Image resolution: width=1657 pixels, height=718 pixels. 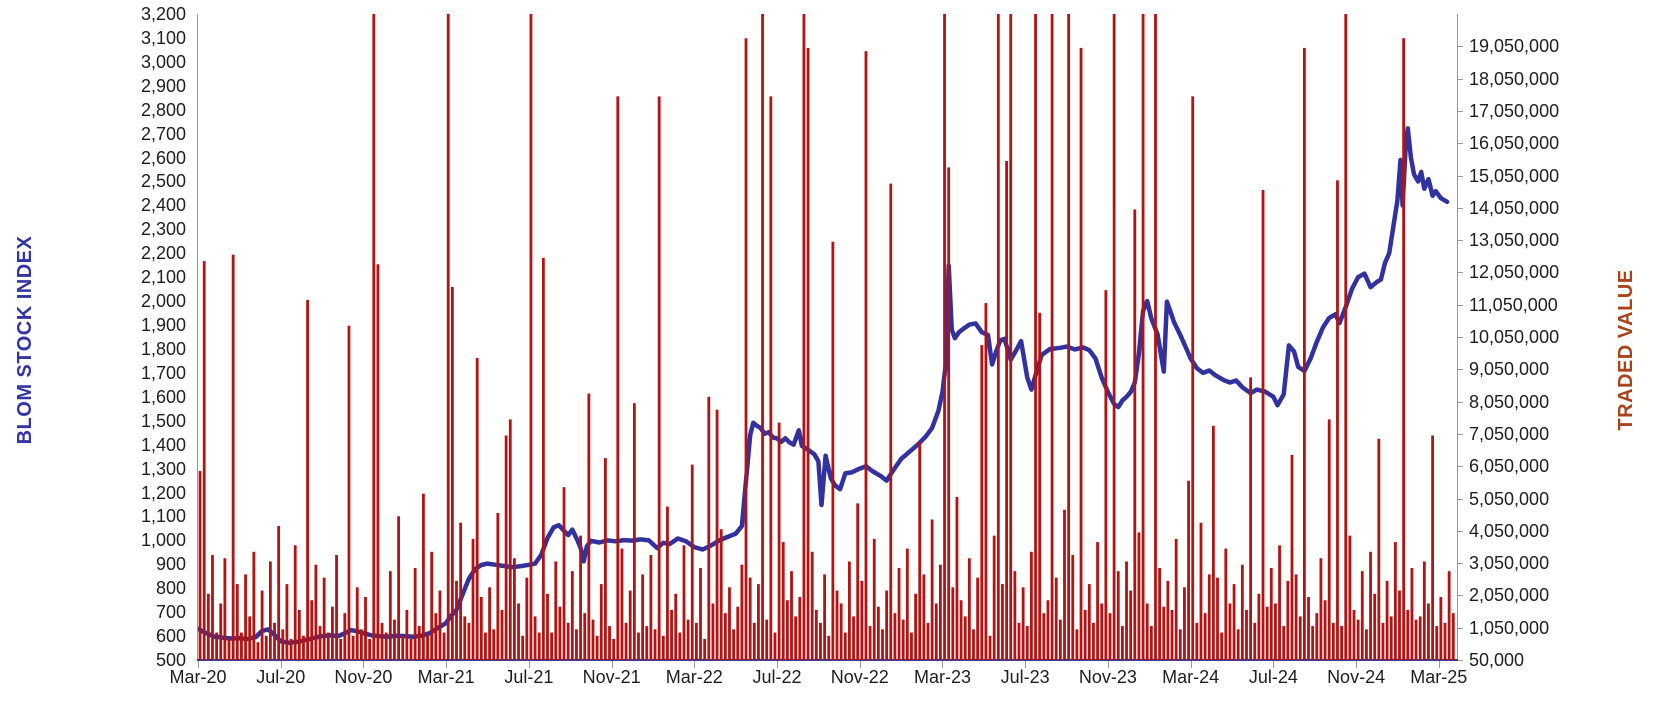 I want to click on y-left-tick-label: 2,900, so click(x=163, y=85).